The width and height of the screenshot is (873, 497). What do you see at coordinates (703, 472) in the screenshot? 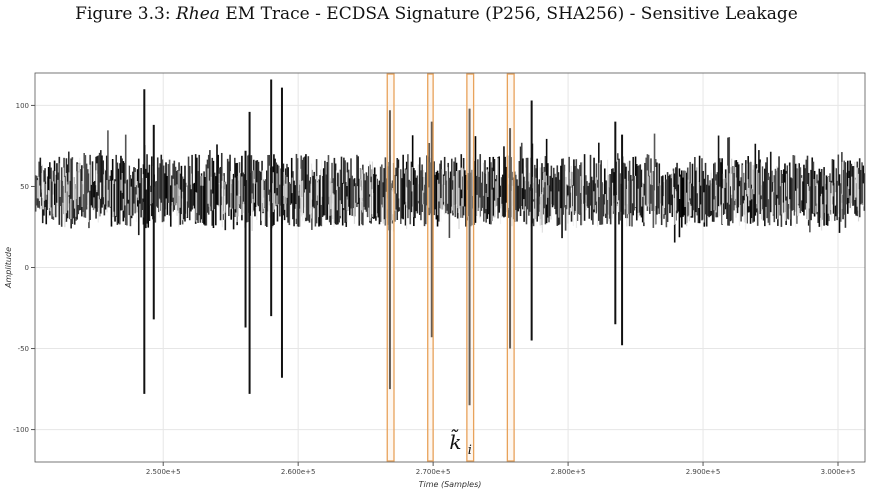
I see `x-tick-label: 2.900e+5` at bounding box center [703, 472].